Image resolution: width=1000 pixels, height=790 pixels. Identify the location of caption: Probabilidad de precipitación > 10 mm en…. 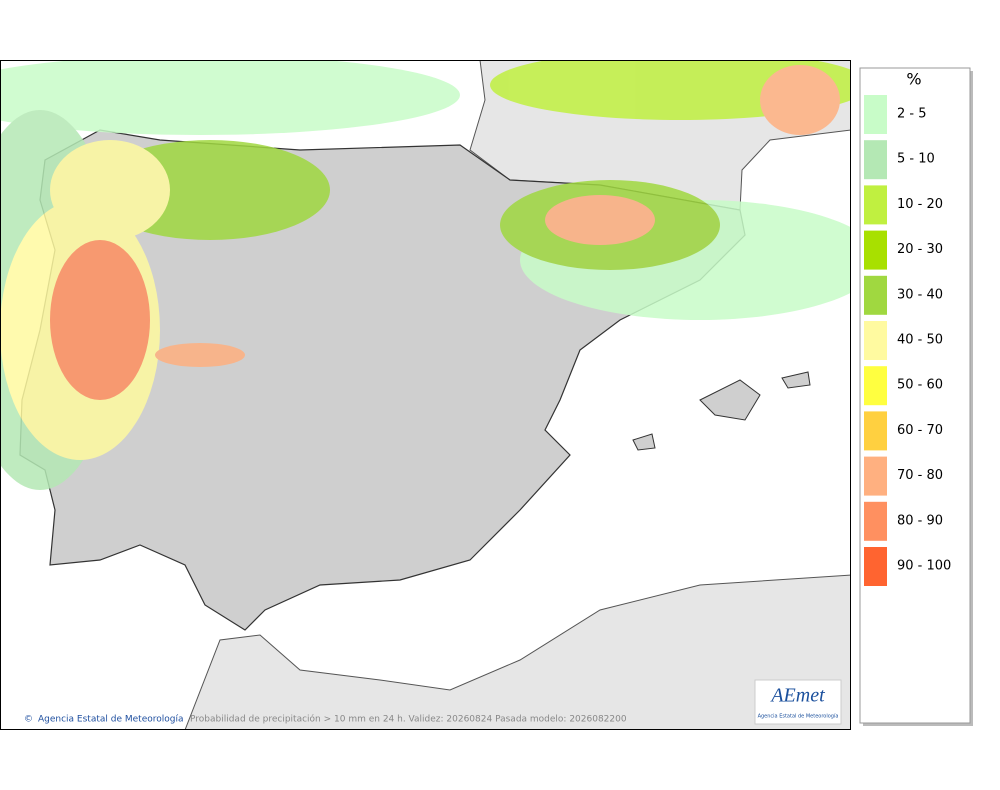
(408, 719).